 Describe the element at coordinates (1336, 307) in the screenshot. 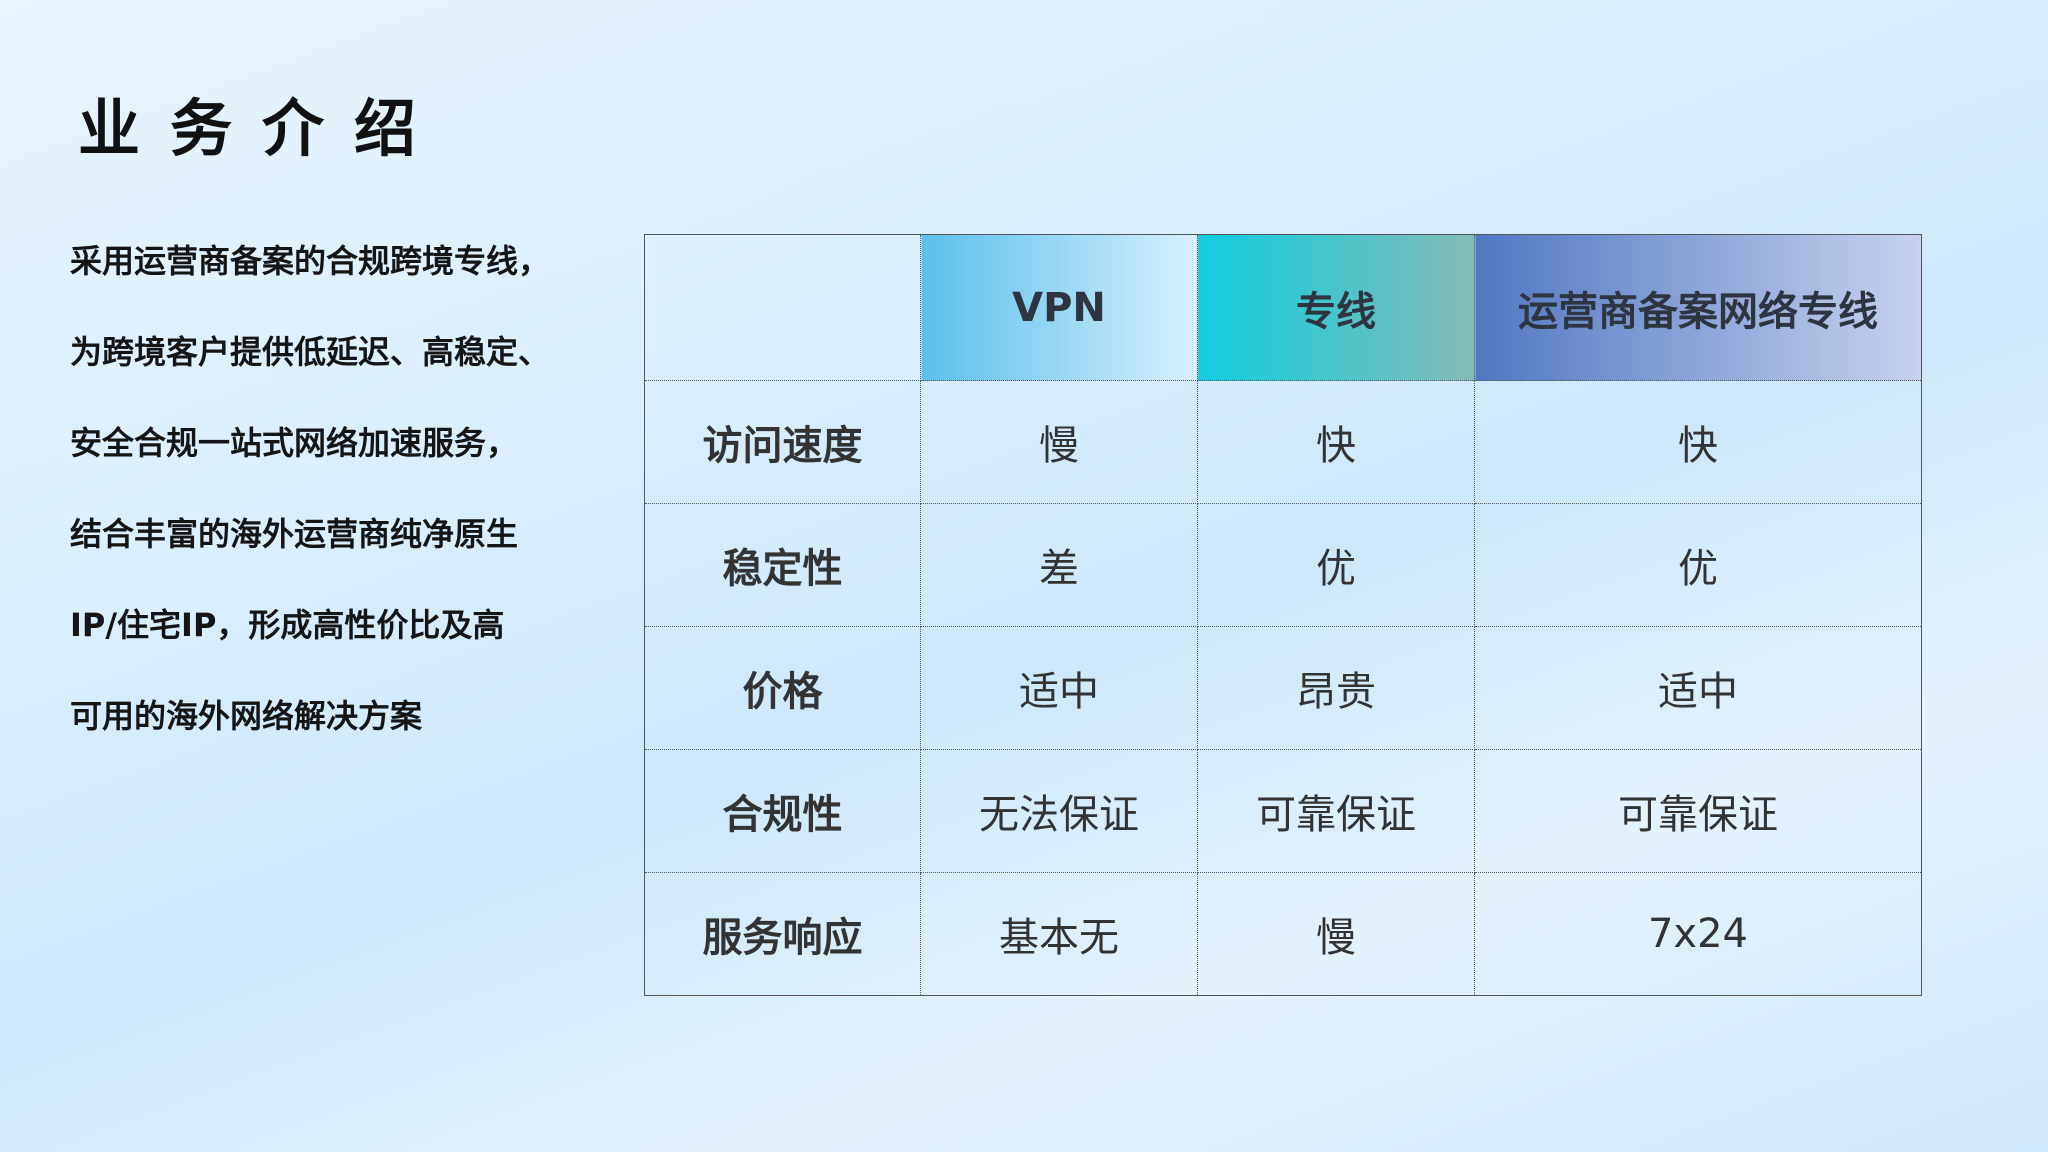

I see `header-dedicated-line: 专线` at that location.